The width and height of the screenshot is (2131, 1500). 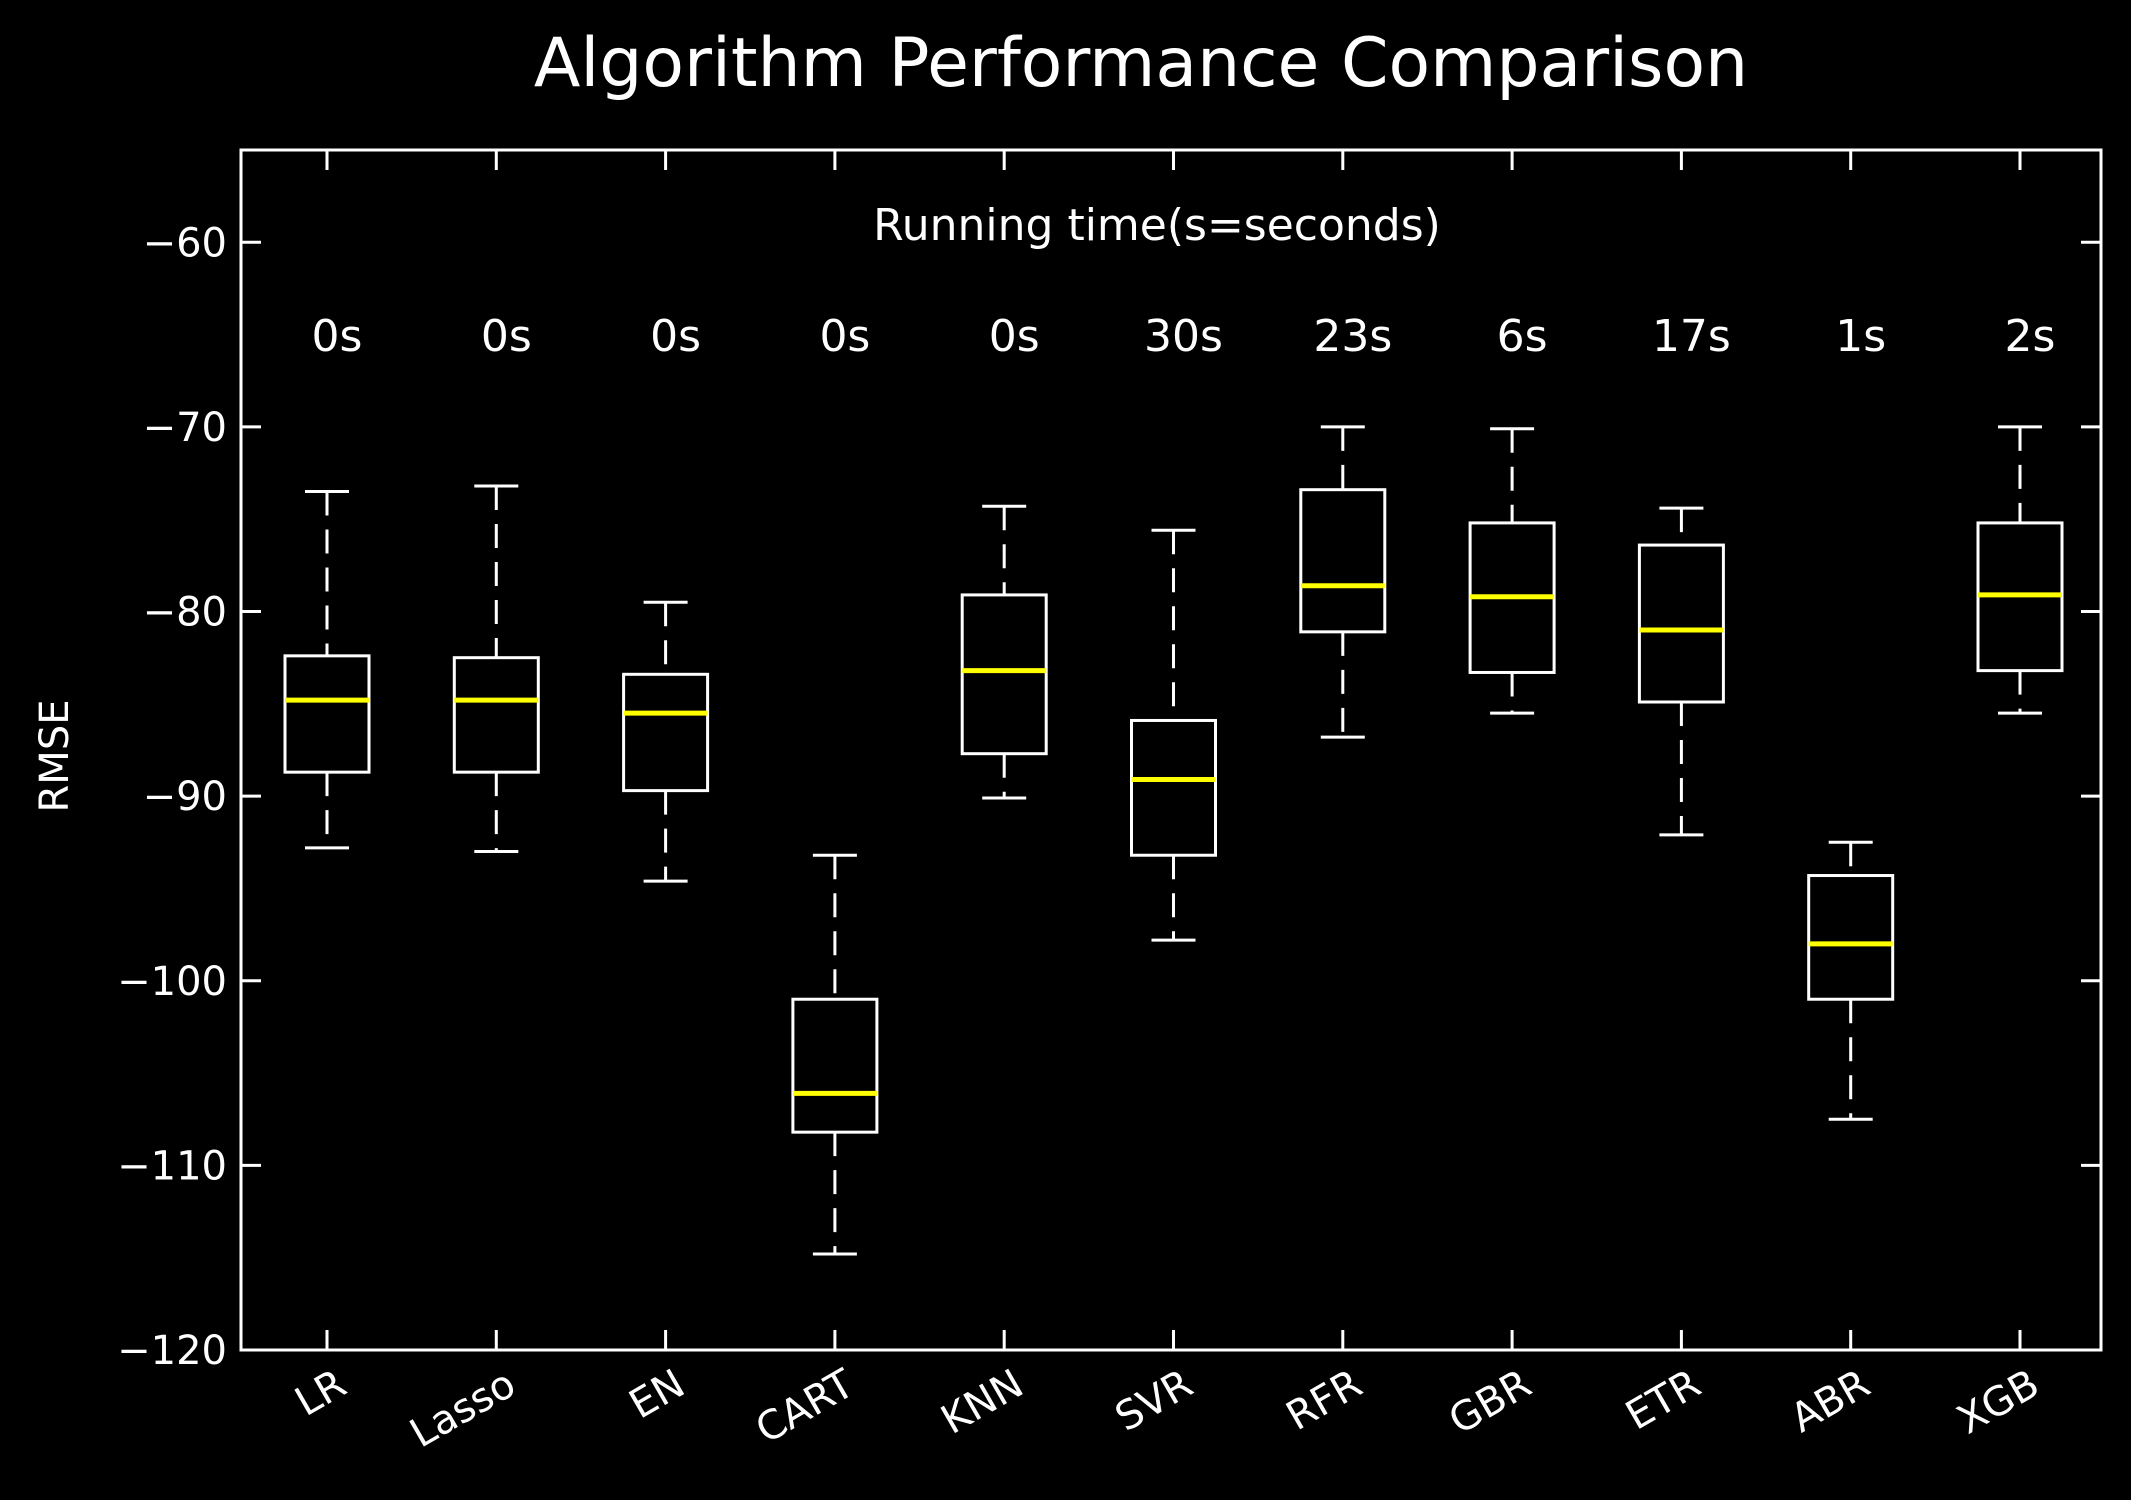 I want to click on running-time-title: Running time(s=seconds), so click(x=1157, y=225).